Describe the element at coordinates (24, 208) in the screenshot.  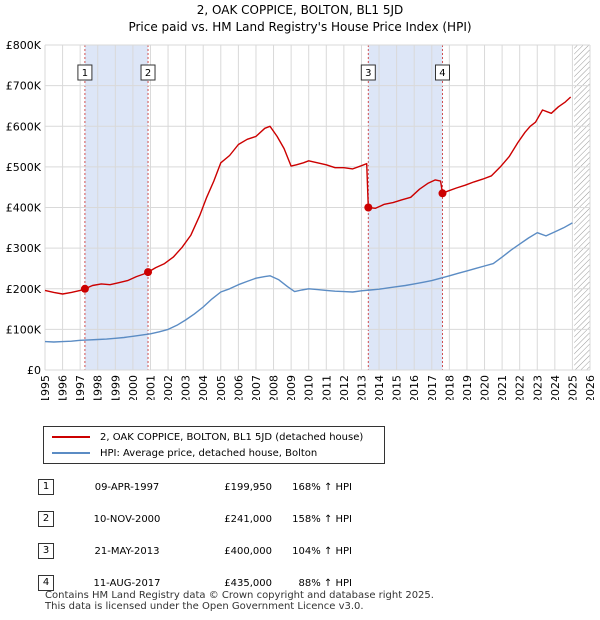
I see `y-tick-label: £400K` at that location.